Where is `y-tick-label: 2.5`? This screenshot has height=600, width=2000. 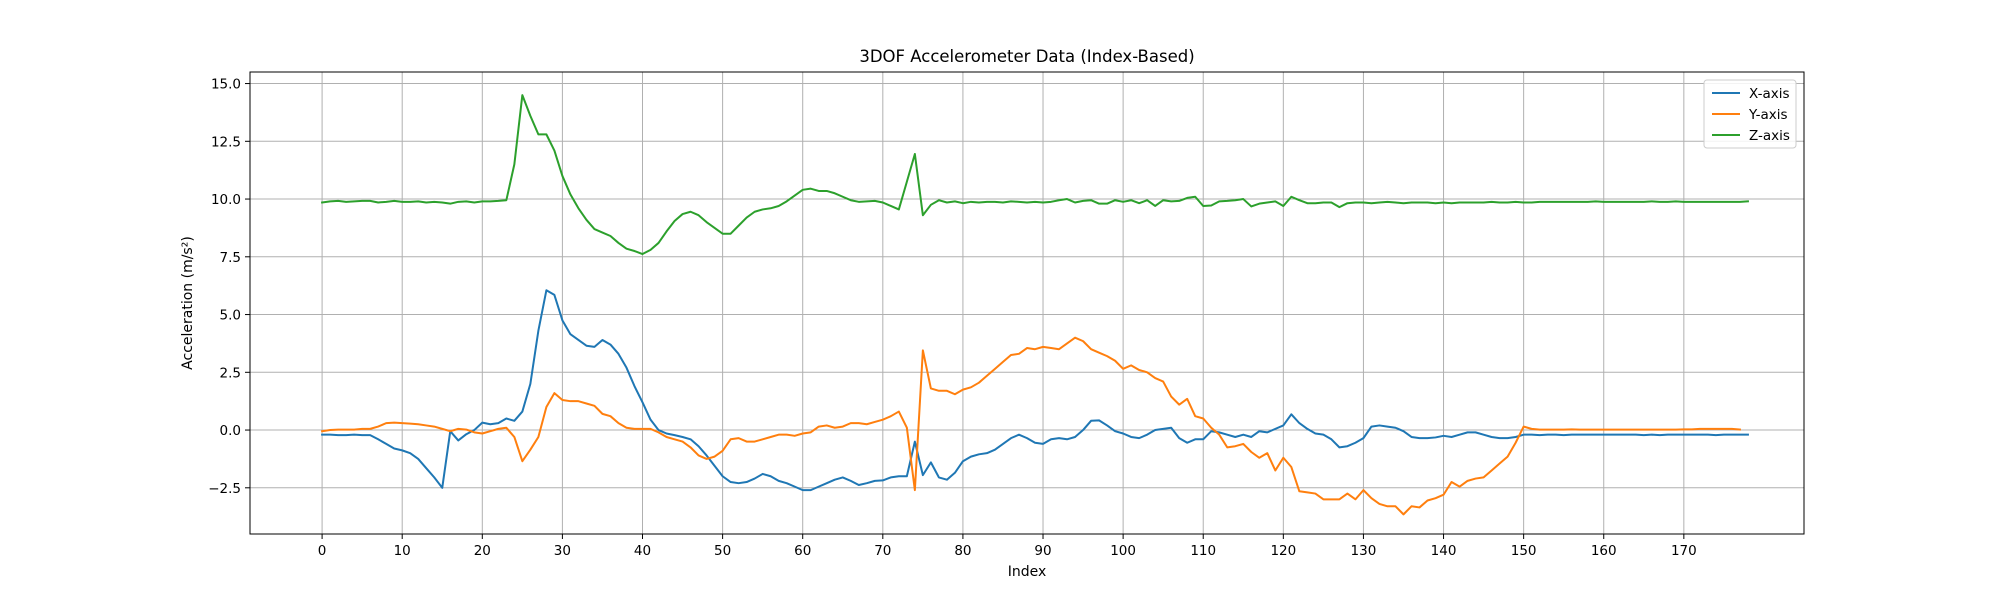
y-tick-label: 2.5 is located at coordinates (230, 373).